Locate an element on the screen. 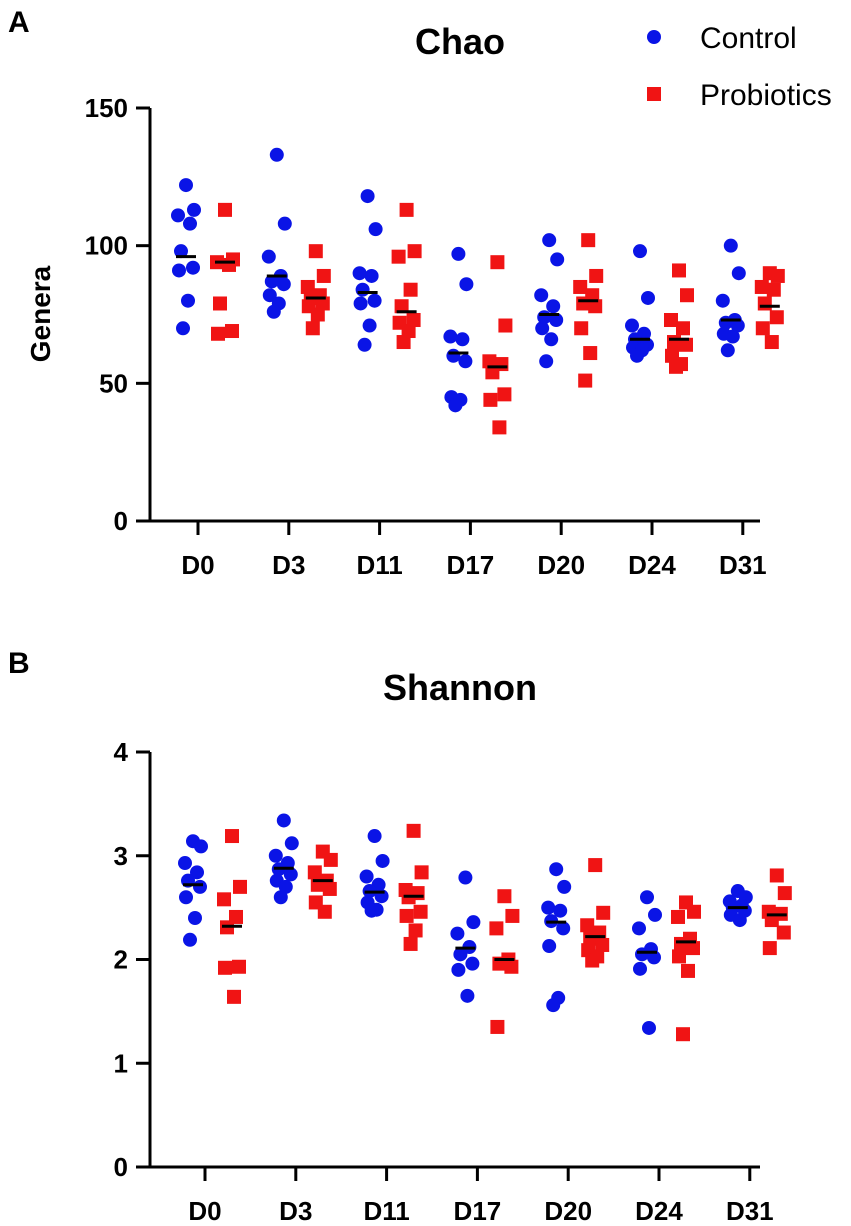  chart-b-y-tick-label: 1 is located at coordinates (121, 1063).